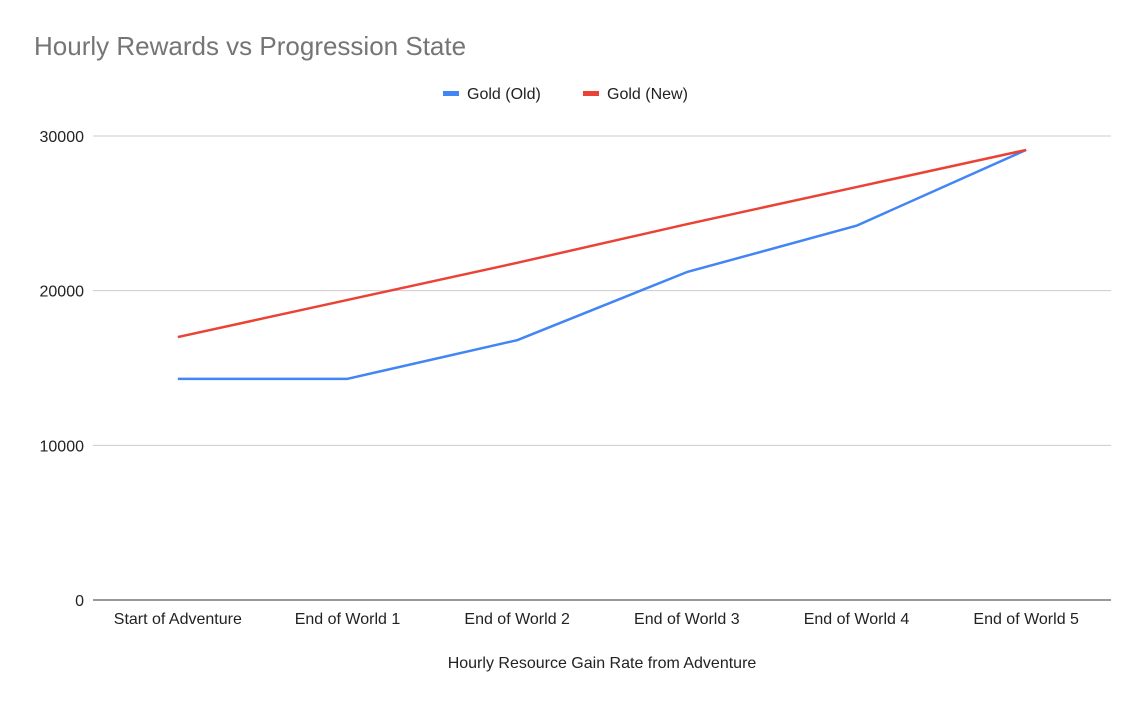 The width and height of the screenshot is (1143, 701). Describe the element at coordinates (517, 619) in the screenshot. I see `x-tick-label: End of World 2` at that location.